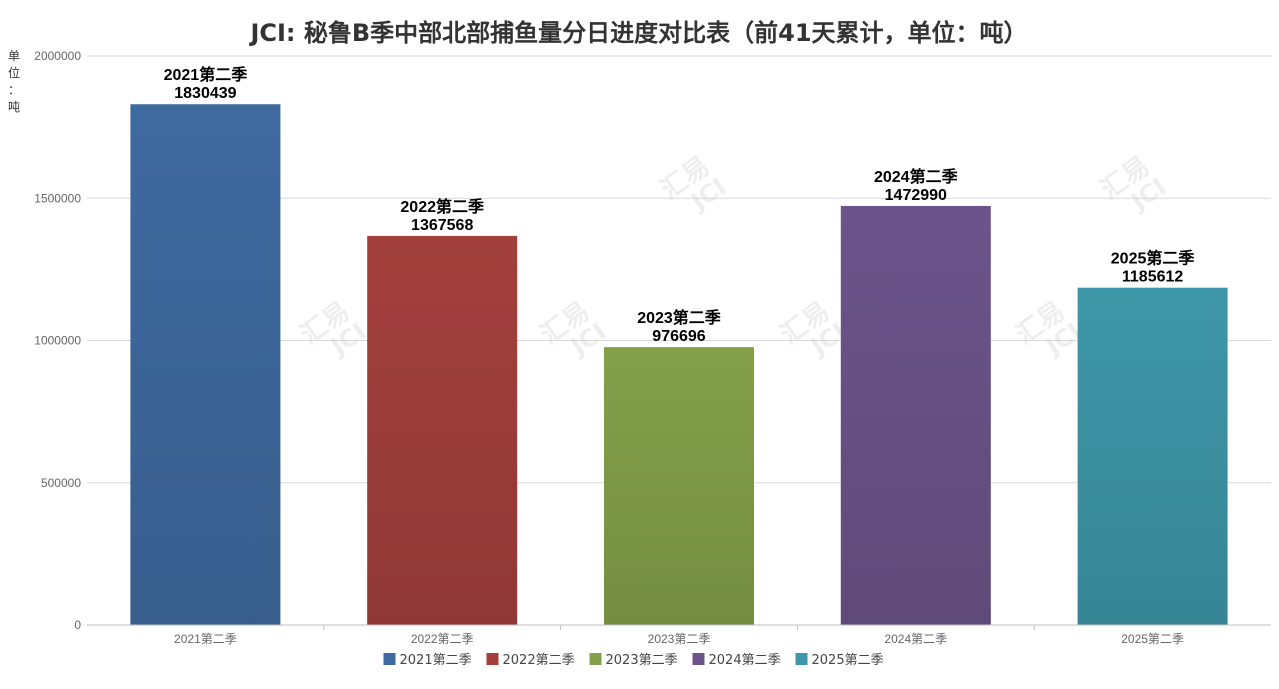 This screenshot has height=689, width=1279. What do you see at coordinates (642, 660) in the screenshot?
I see `legend-label: 2023第二季` at bounding box center [642, 660].